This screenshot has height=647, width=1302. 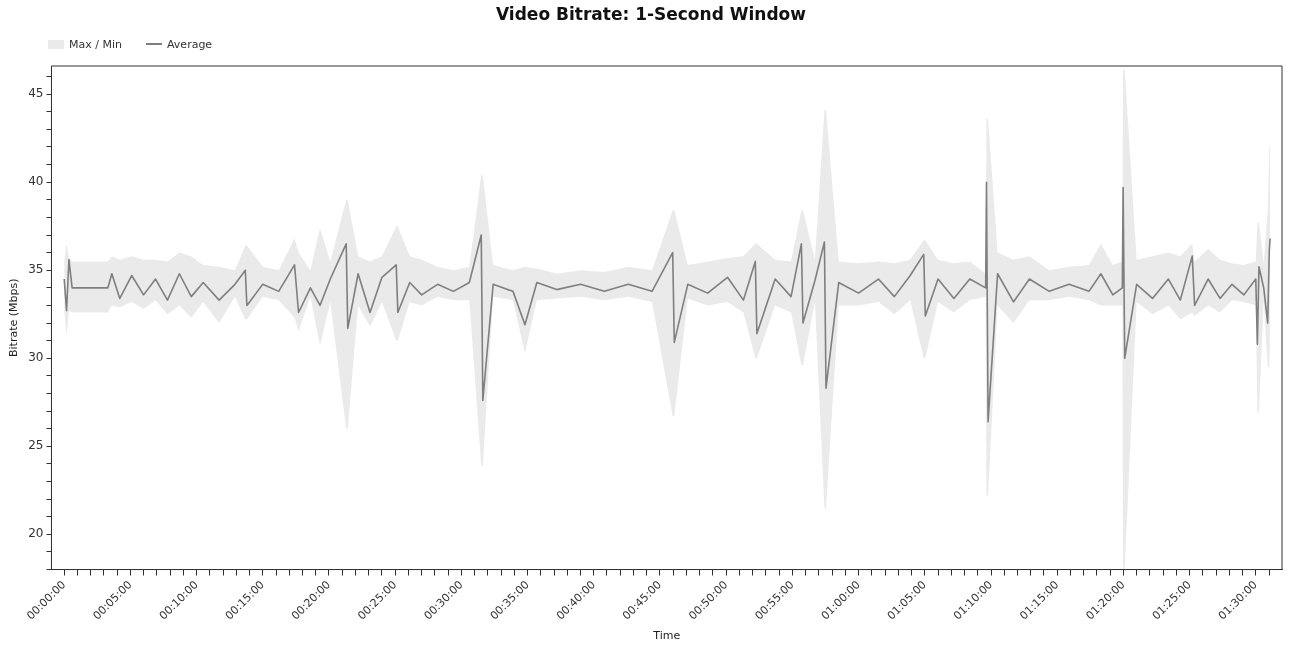 What do you see at coordinates (36, 269) in the screenshot?
I see `y-tick-label: 35` at bounding box center [36, 269].